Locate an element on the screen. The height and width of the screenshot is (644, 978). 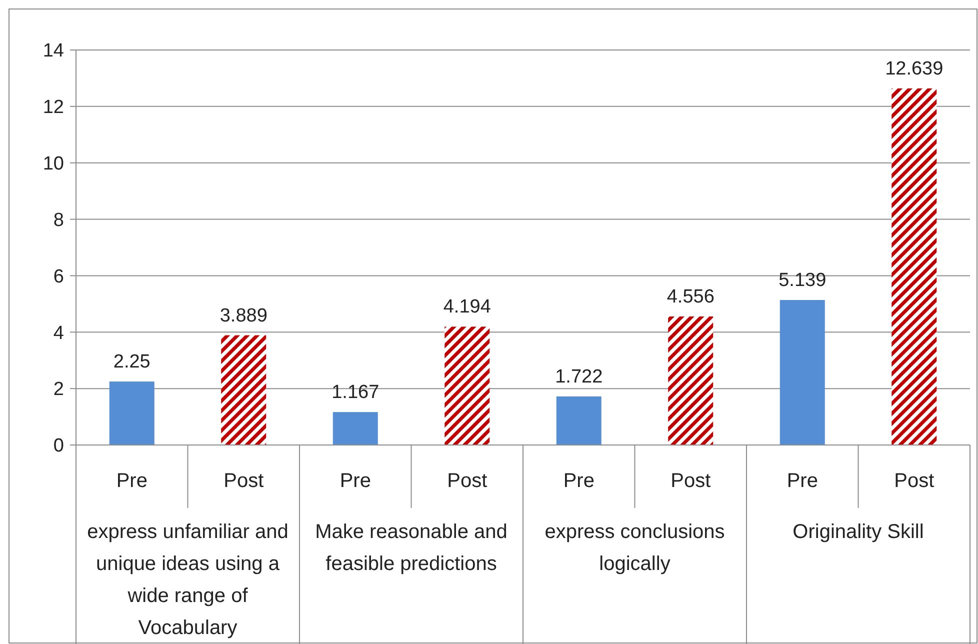
y-tick-label: 4 is located at coordinates (58, 333).